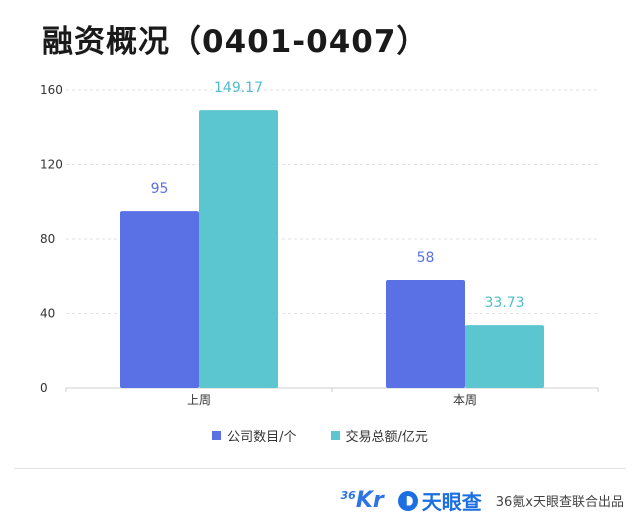 Image resolution: width=640 pixels, height=525 pixels. I want to click on legend-item-amount: 交易总额/亿元, so click(379, 435).